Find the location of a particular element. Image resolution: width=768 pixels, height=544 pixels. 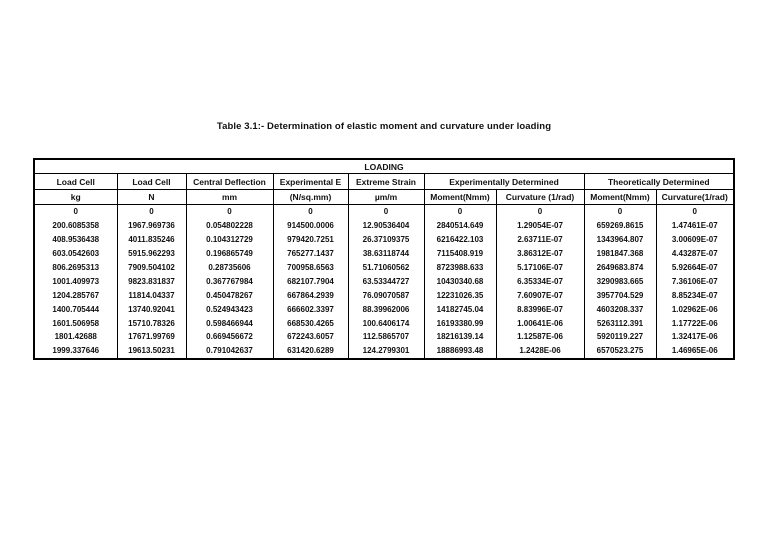

unit-n-sq-mm: (N/sq.mm) is located at coordinates (310, 197).